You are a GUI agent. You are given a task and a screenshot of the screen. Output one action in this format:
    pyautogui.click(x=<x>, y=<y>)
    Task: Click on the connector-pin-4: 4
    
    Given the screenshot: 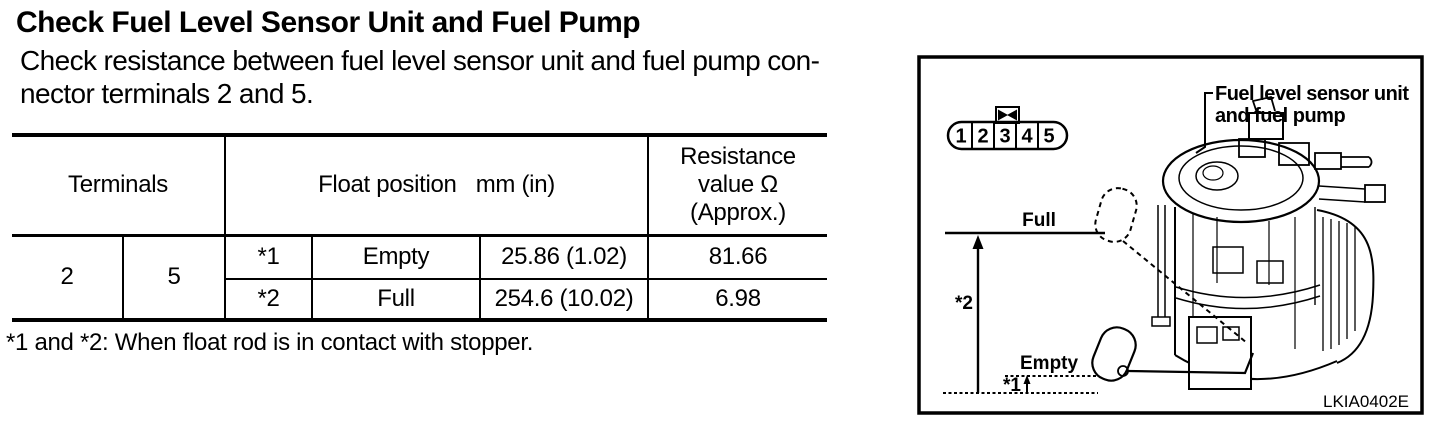 What is the action you would take?
    pyautogui.click(x=1027, y=137)
    